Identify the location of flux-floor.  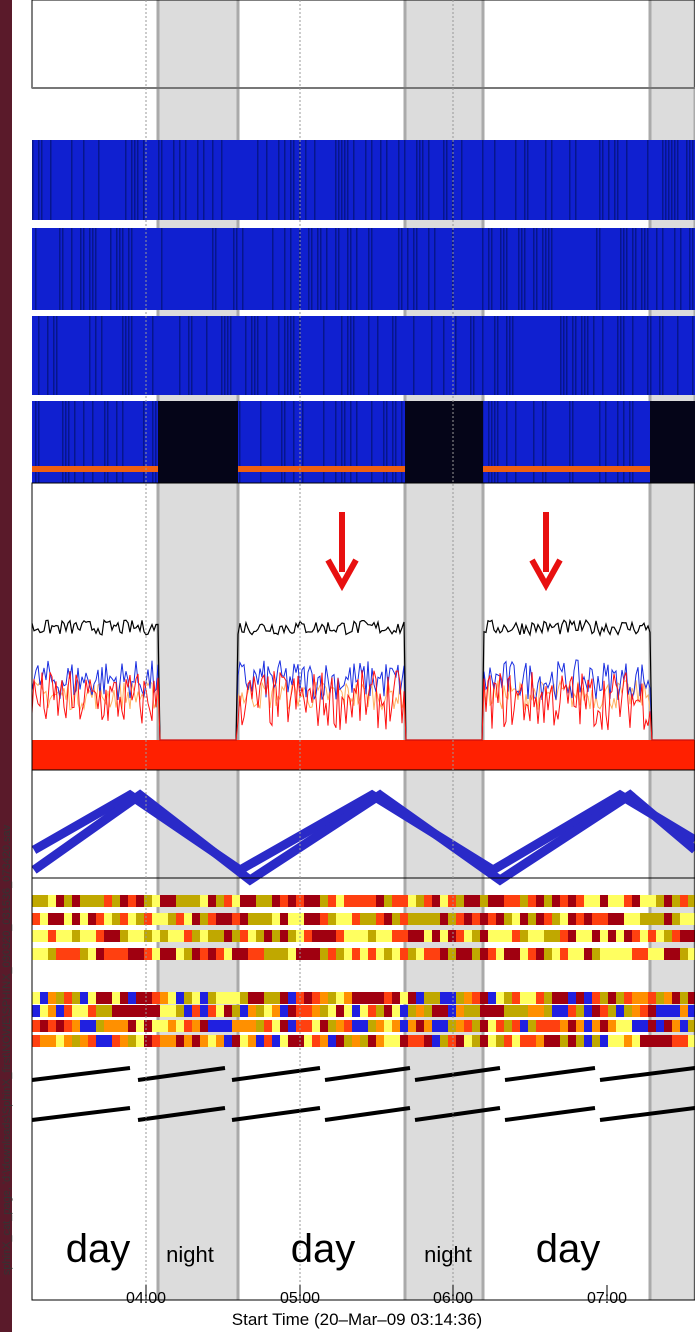
(363, 755).